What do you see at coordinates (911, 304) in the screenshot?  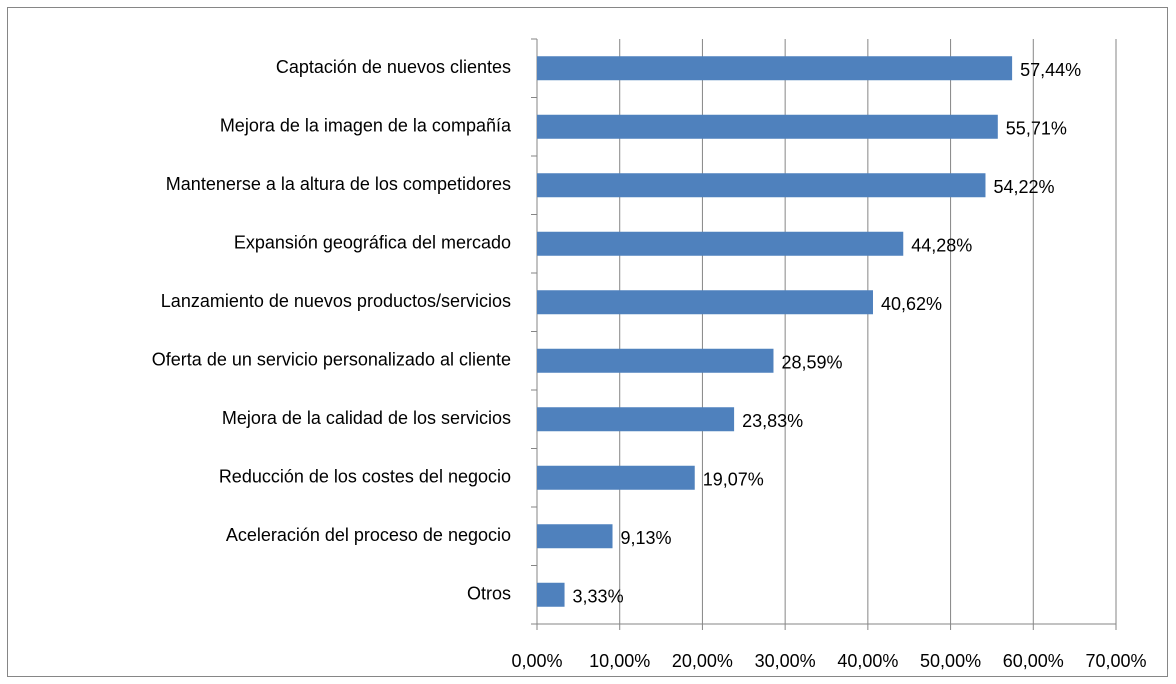 I see `data-label: 40,62%` at bounding box center [911, 304].